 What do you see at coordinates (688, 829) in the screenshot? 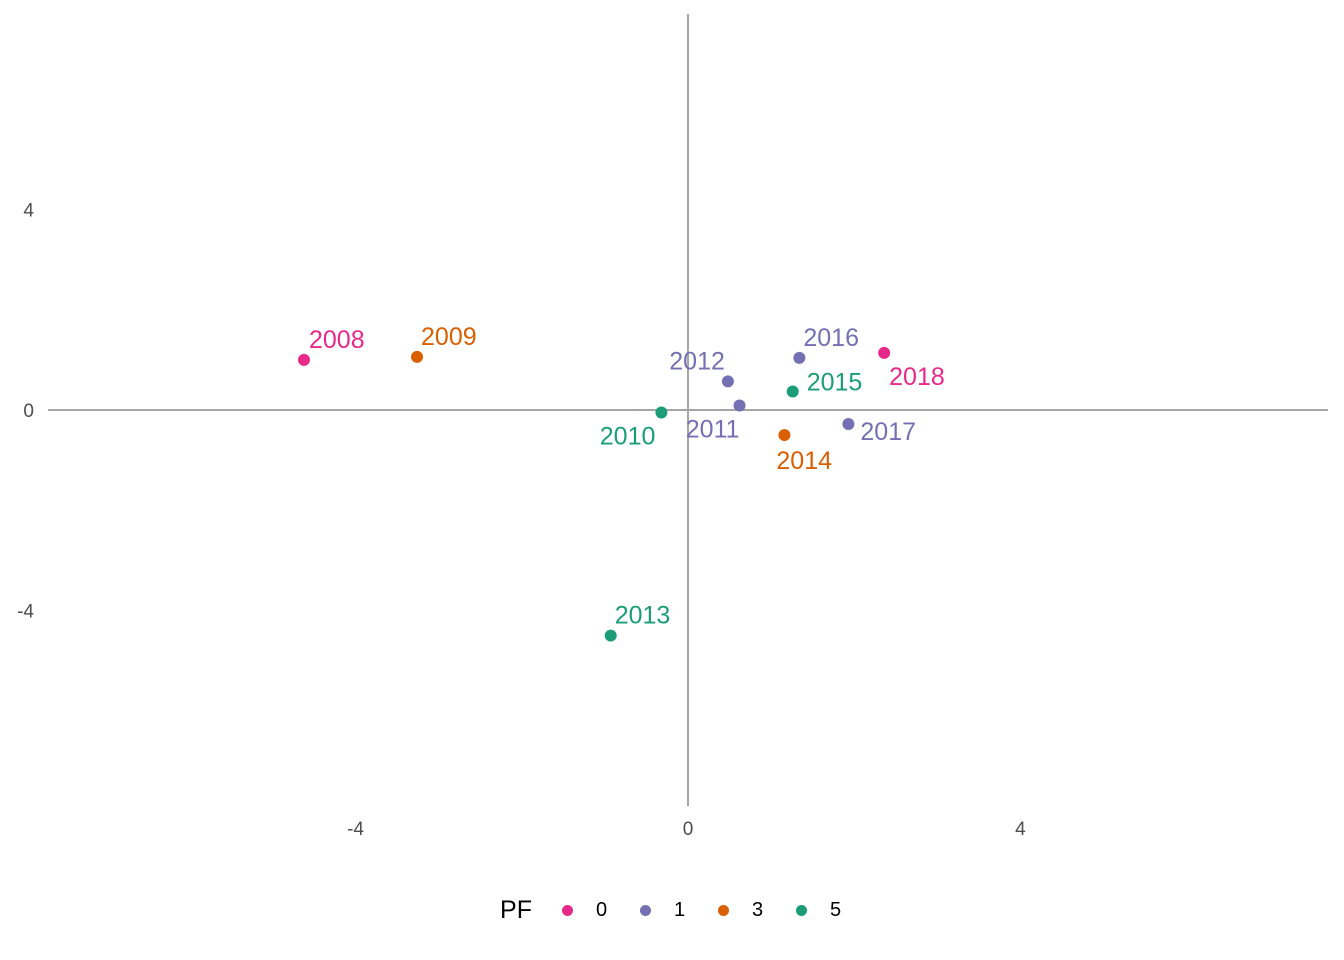
I see `x-tick-label: 0` at bounding box center [688, 829].